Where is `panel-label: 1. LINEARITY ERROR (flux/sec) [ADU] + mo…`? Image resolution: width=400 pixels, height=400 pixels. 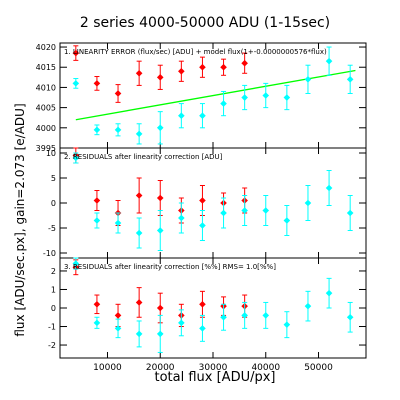
panel-label: 1. LINEARITY ERROR (flux/sec) [ADU] + mo… is located at coordinates (195, 52).